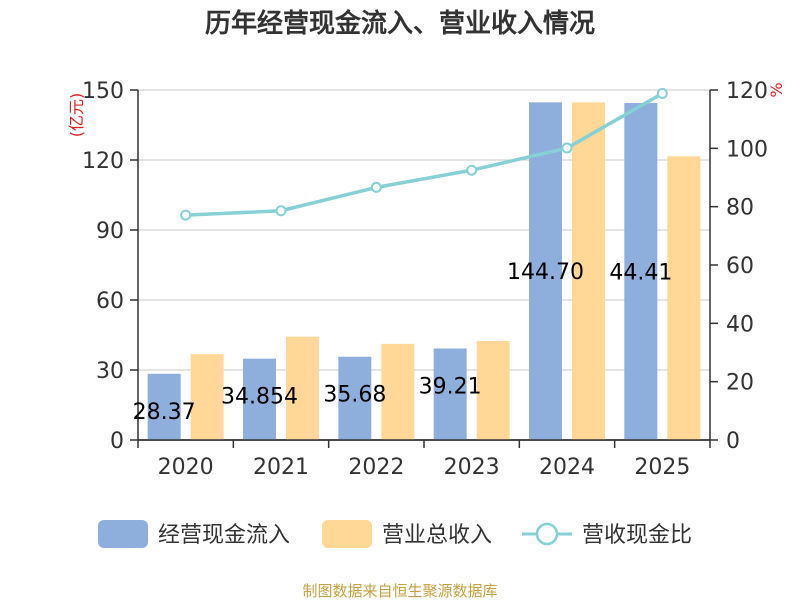  I want to click on data-label: 28.37, so click(164, 412).